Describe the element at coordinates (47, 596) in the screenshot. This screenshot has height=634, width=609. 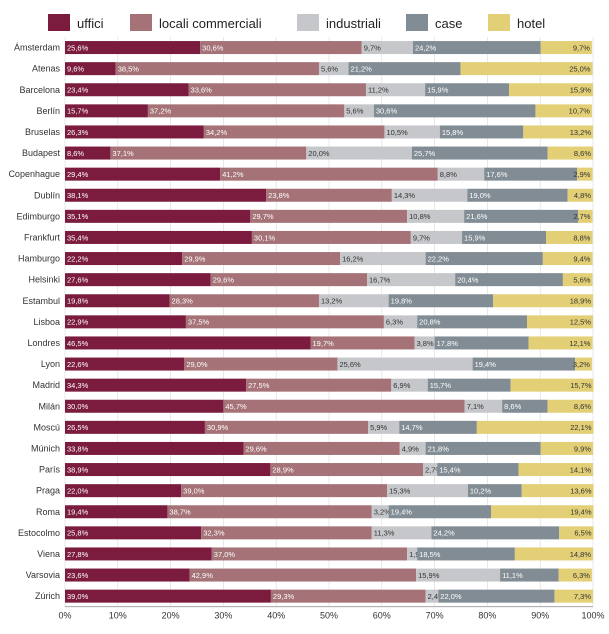
I see `category-label: Zúrich` at that location.